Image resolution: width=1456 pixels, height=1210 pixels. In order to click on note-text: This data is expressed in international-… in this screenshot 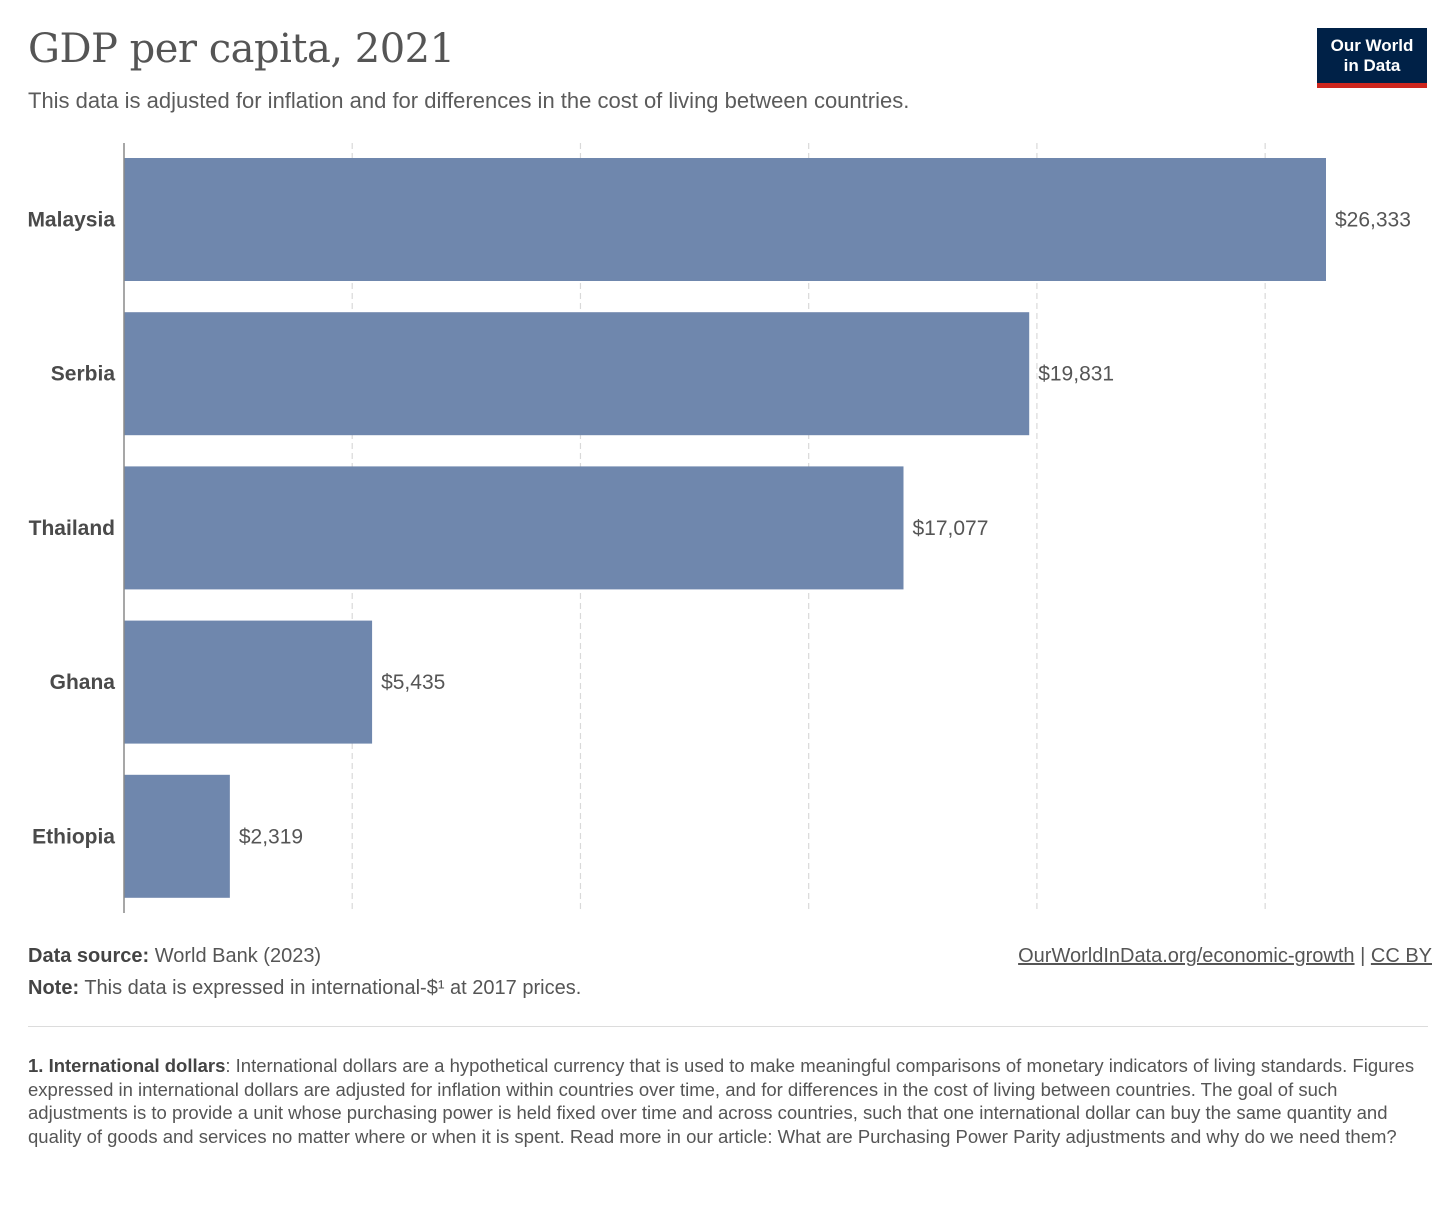, I will do `click(333, 988)`.